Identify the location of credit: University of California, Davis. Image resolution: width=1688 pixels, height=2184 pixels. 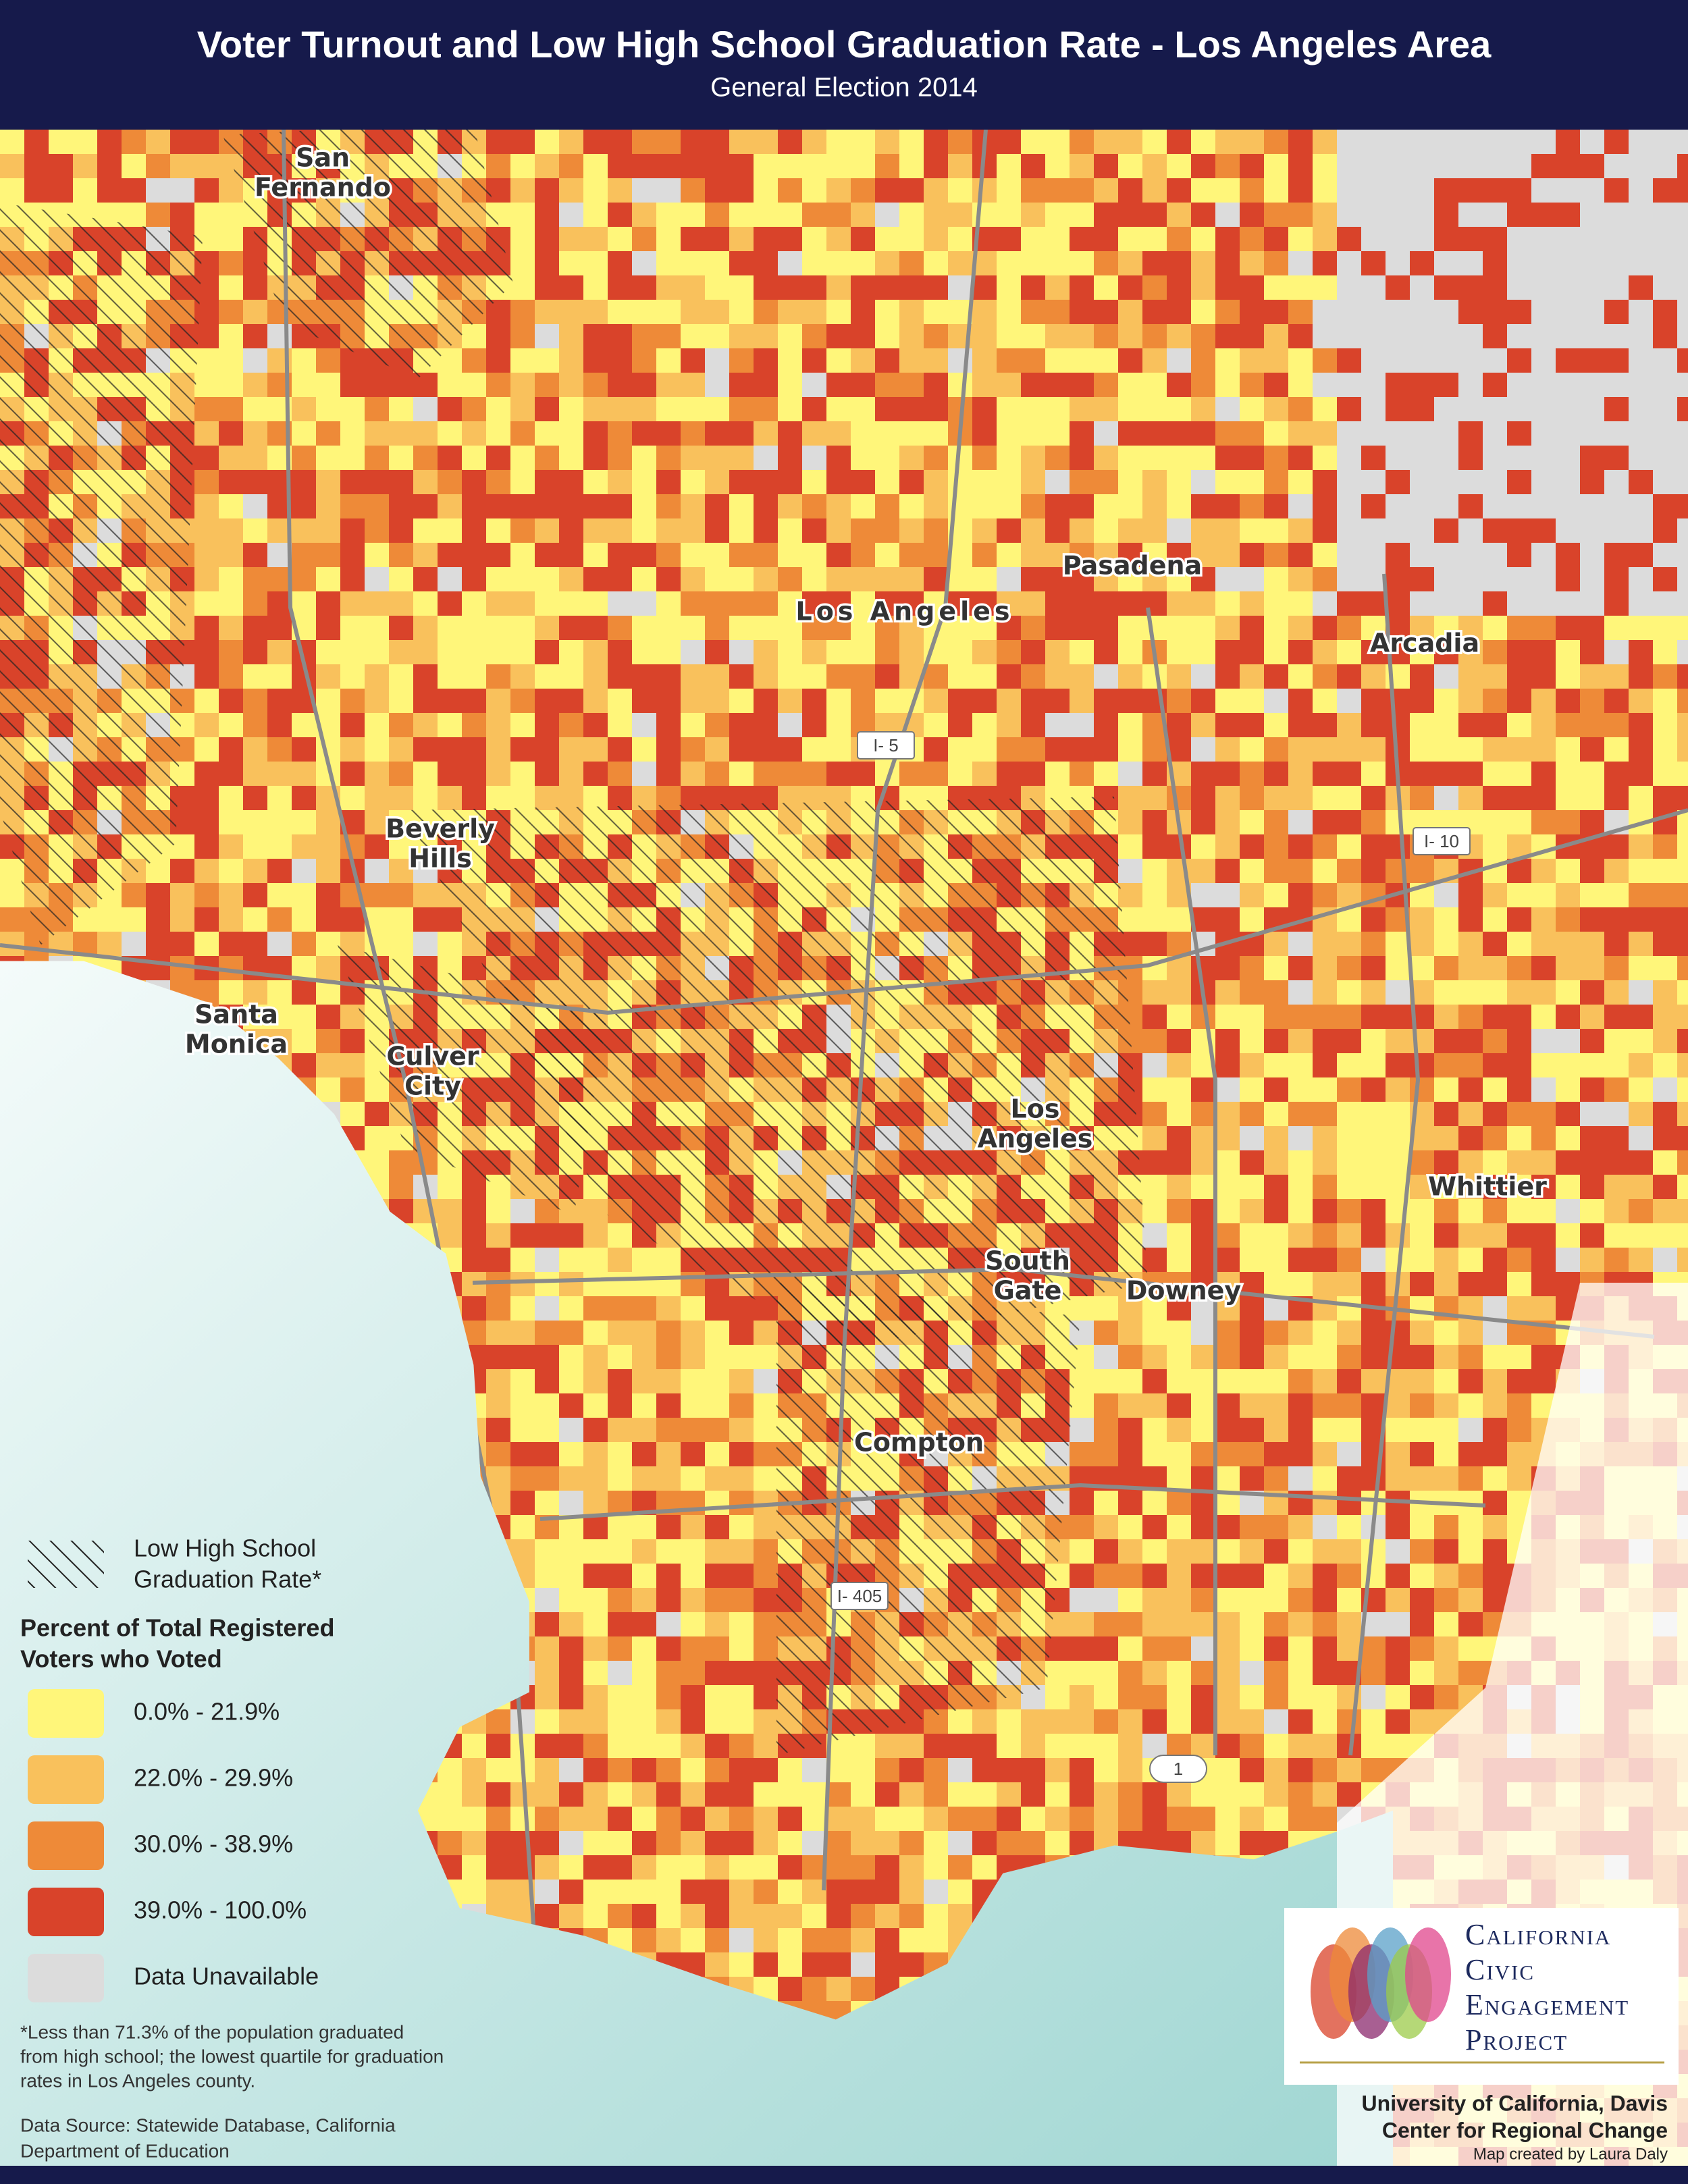
(1515, 2103).